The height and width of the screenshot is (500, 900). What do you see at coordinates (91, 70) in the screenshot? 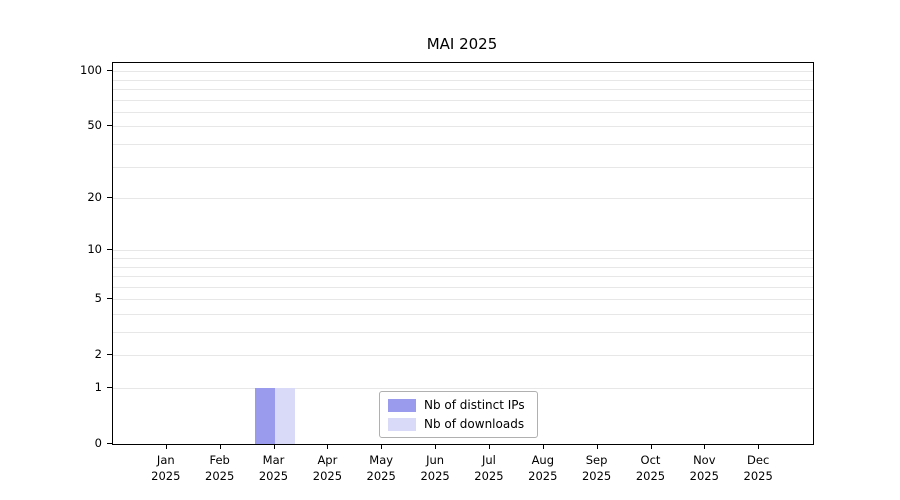
I see `y-tick-label: 100` at bounding box center [91, 70].